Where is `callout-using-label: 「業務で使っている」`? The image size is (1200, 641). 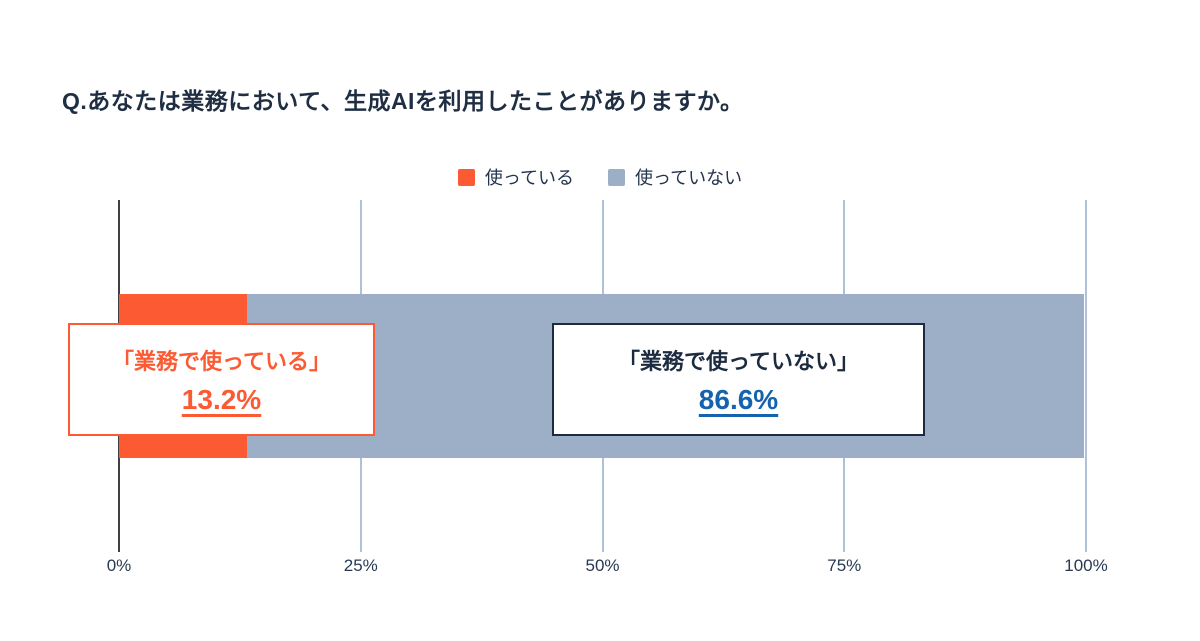 callout-using-label: 「業務で使っている」 is located at coordinates (221, 361).